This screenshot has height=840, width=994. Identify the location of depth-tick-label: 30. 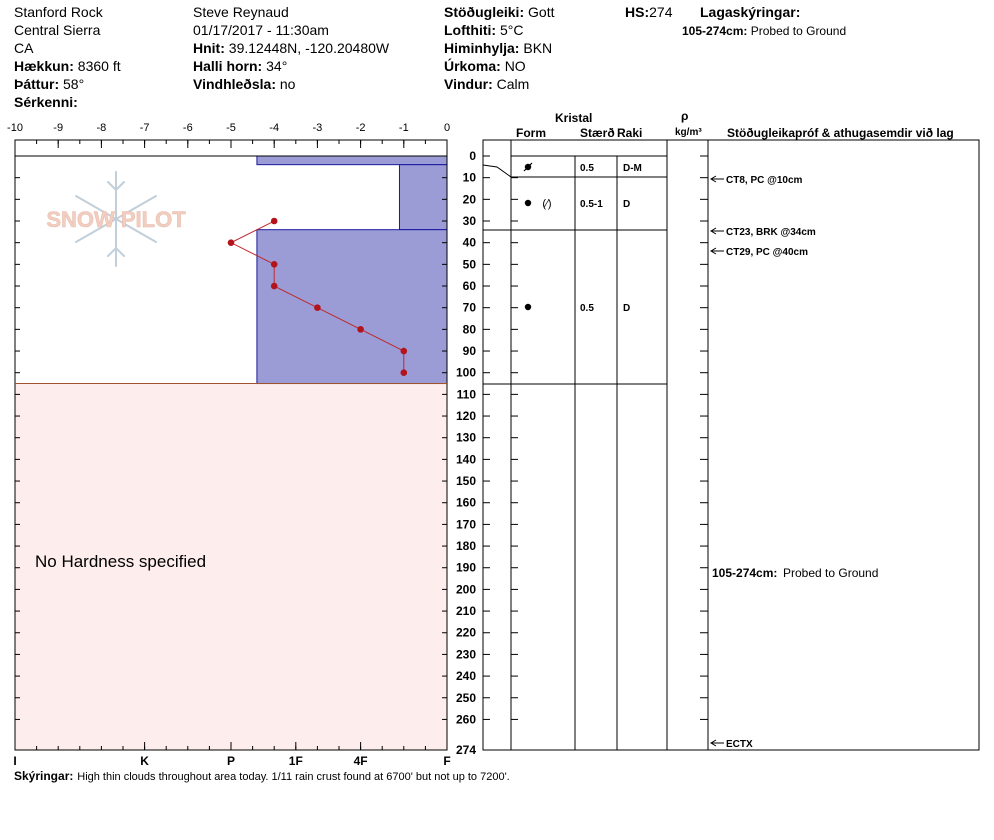
(470, 221).